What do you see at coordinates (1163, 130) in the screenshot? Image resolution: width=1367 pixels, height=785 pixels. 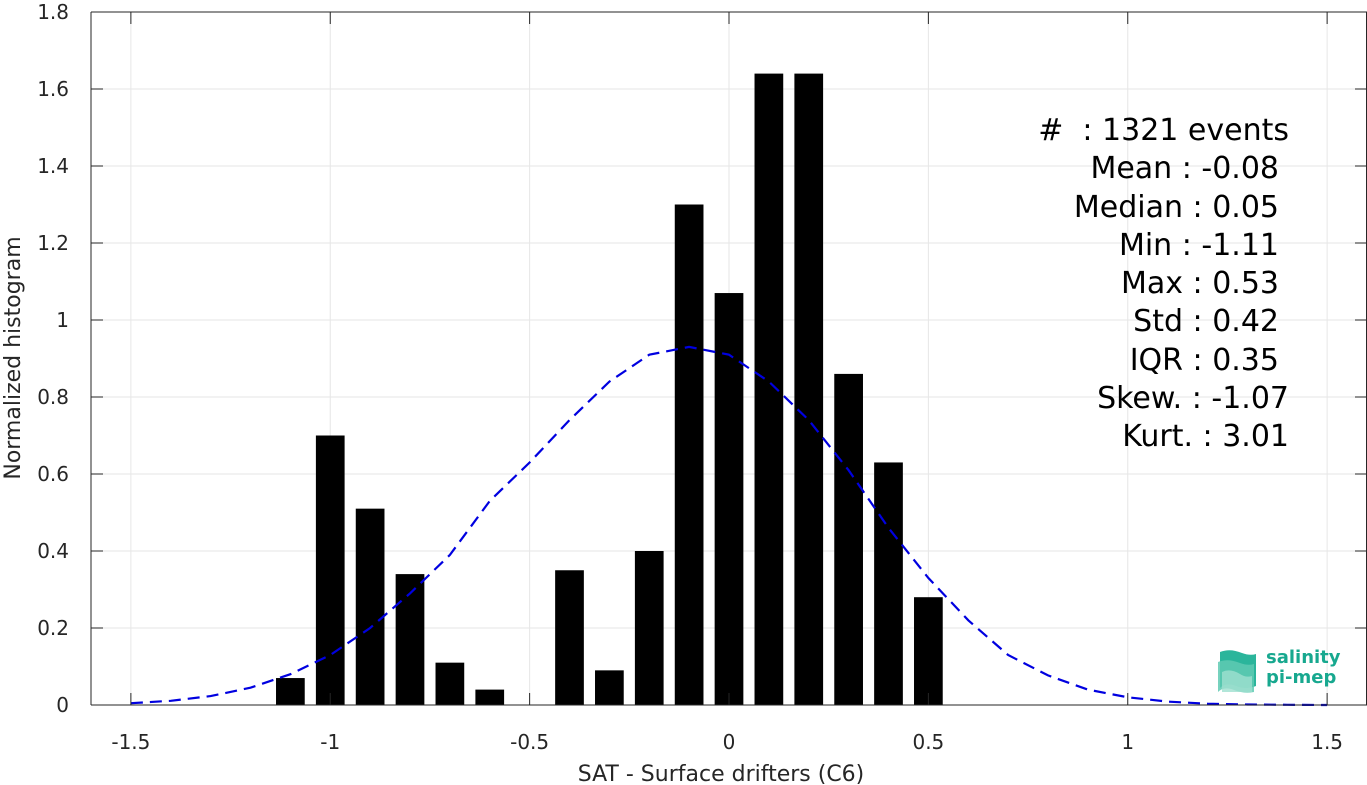 I see `stat-count: # : 1321 events` at bounding box center [1163, 130].